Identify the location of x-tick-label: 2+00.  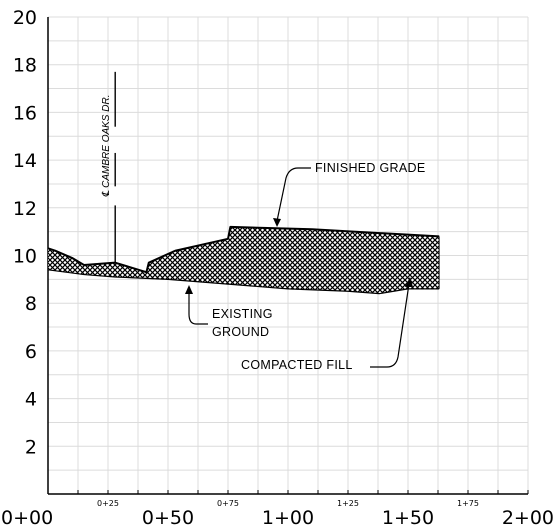
(528, 518).